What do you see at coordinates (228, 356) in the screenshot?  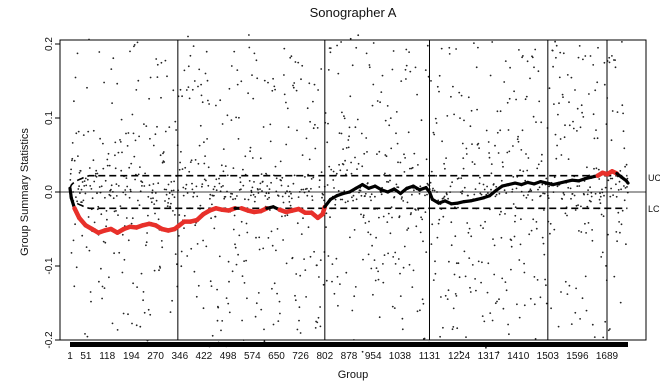 I see `x-tick-label: 498` at bounding box center [228, 356].